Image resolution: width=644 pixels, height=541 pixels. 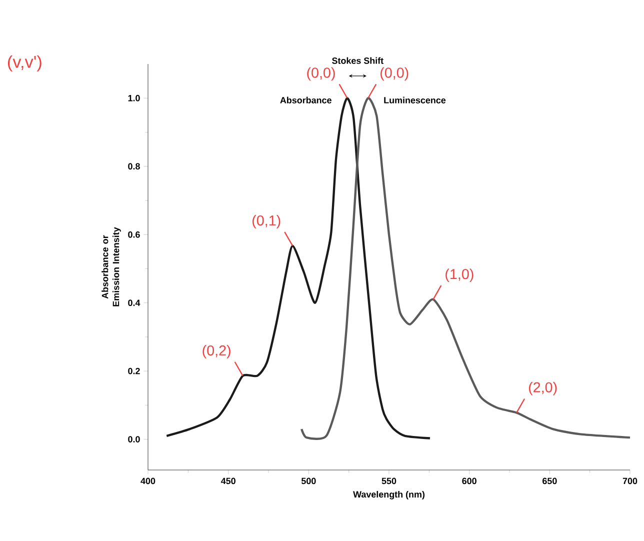 I want to click on annotation: (0,1), so click(x=266, y=221).